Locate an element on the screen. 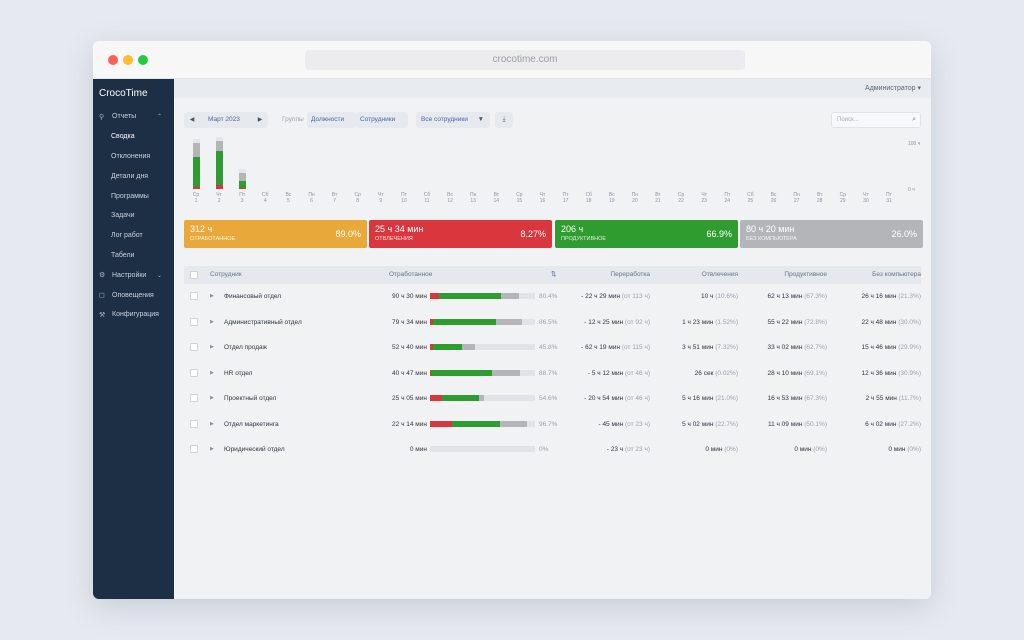  column-distractions: Отвлечения is located at coordinates (719, 274).